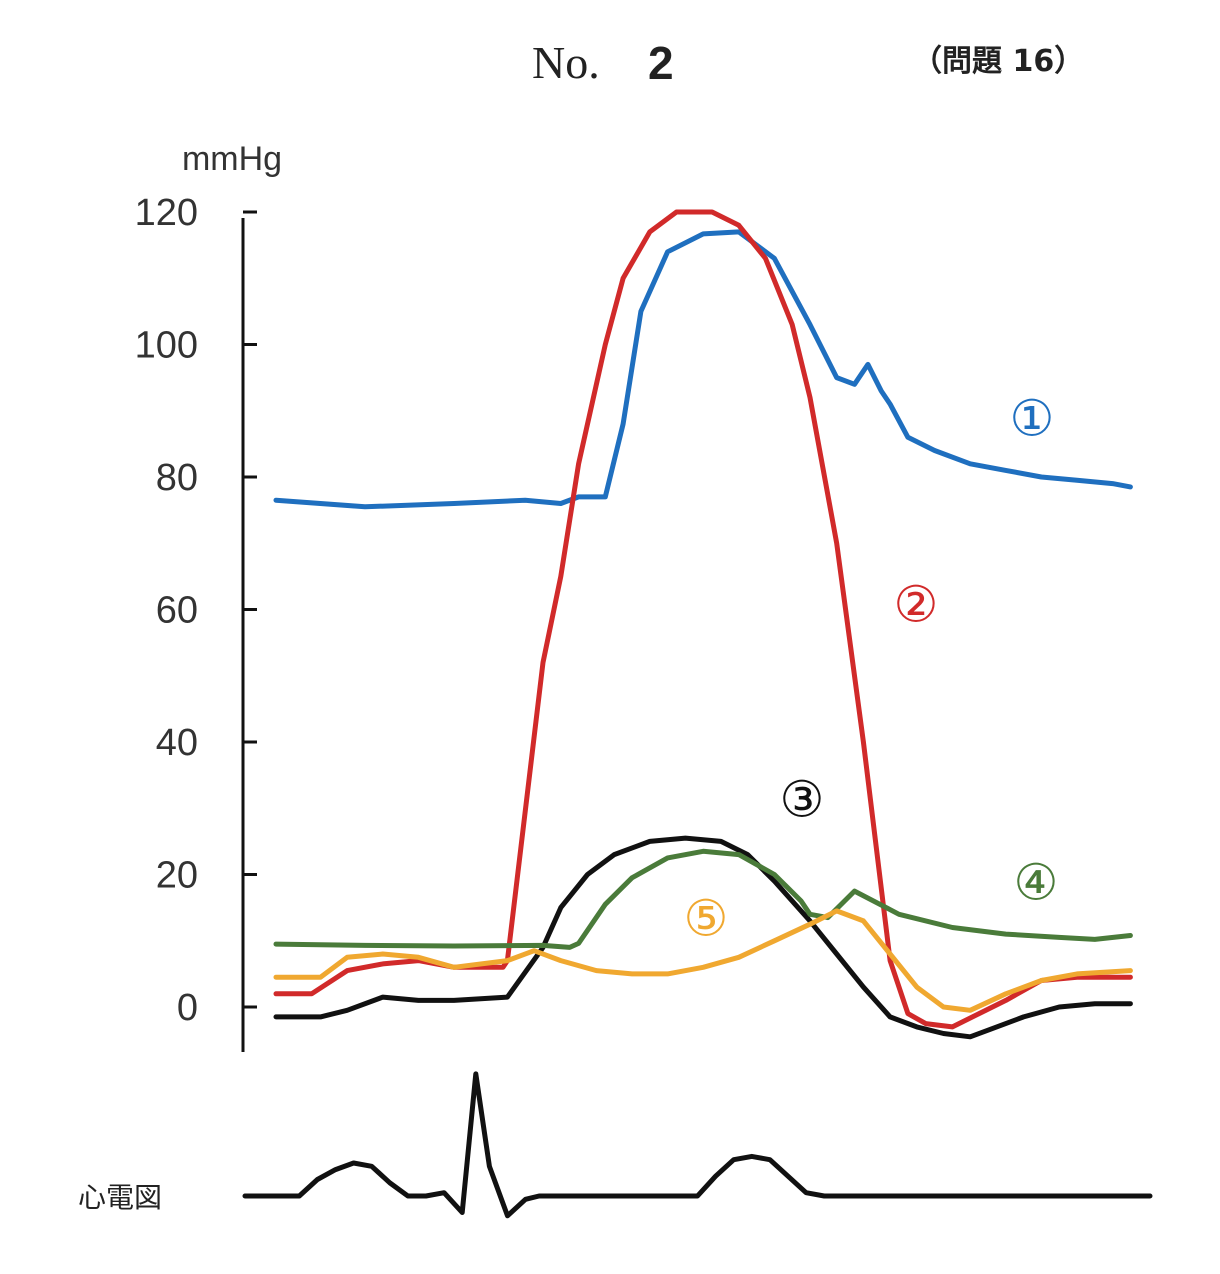  I want to click on question-reference: （問題 16）, so click(998, 61).